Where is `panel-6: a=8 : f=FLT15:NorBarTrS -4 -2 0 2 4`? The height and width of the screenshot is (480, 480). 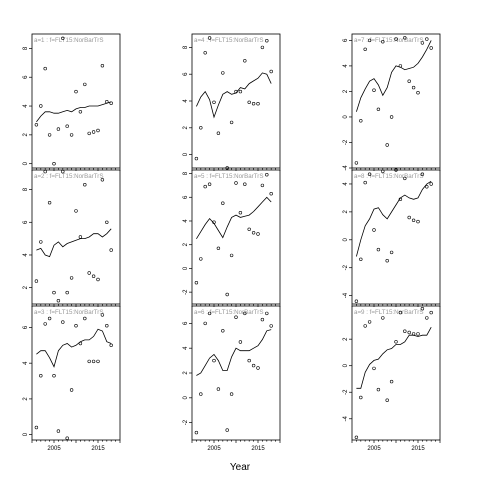
panel-6: a=8 : f=FLT15:NorBarTrS -4 -2 0 2 4 is located at coordinates (392, 237).